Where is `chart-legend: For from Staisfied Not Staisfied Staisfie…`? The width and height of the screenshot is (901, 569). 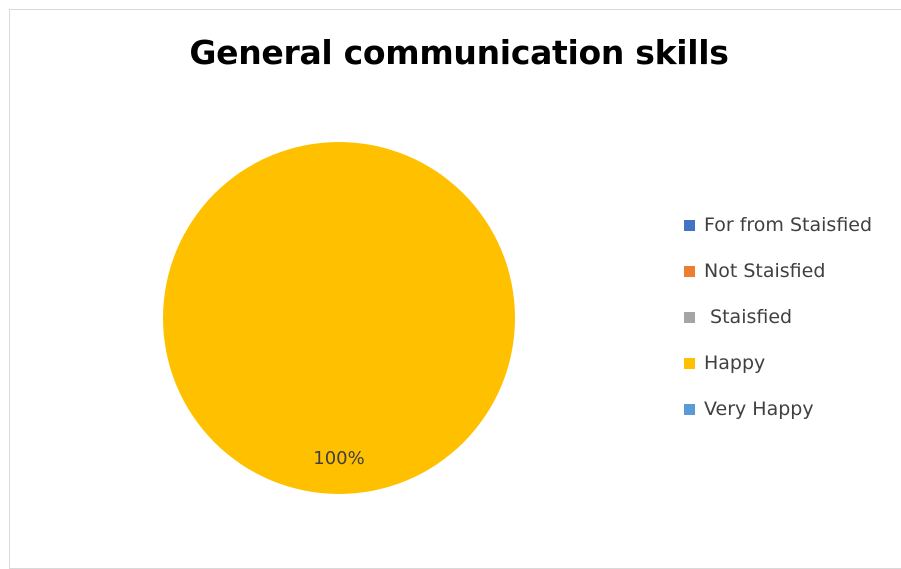
chart-legend: For from Staisfied Not Staisfied Staisfie… is located at coordinates (778, 327).